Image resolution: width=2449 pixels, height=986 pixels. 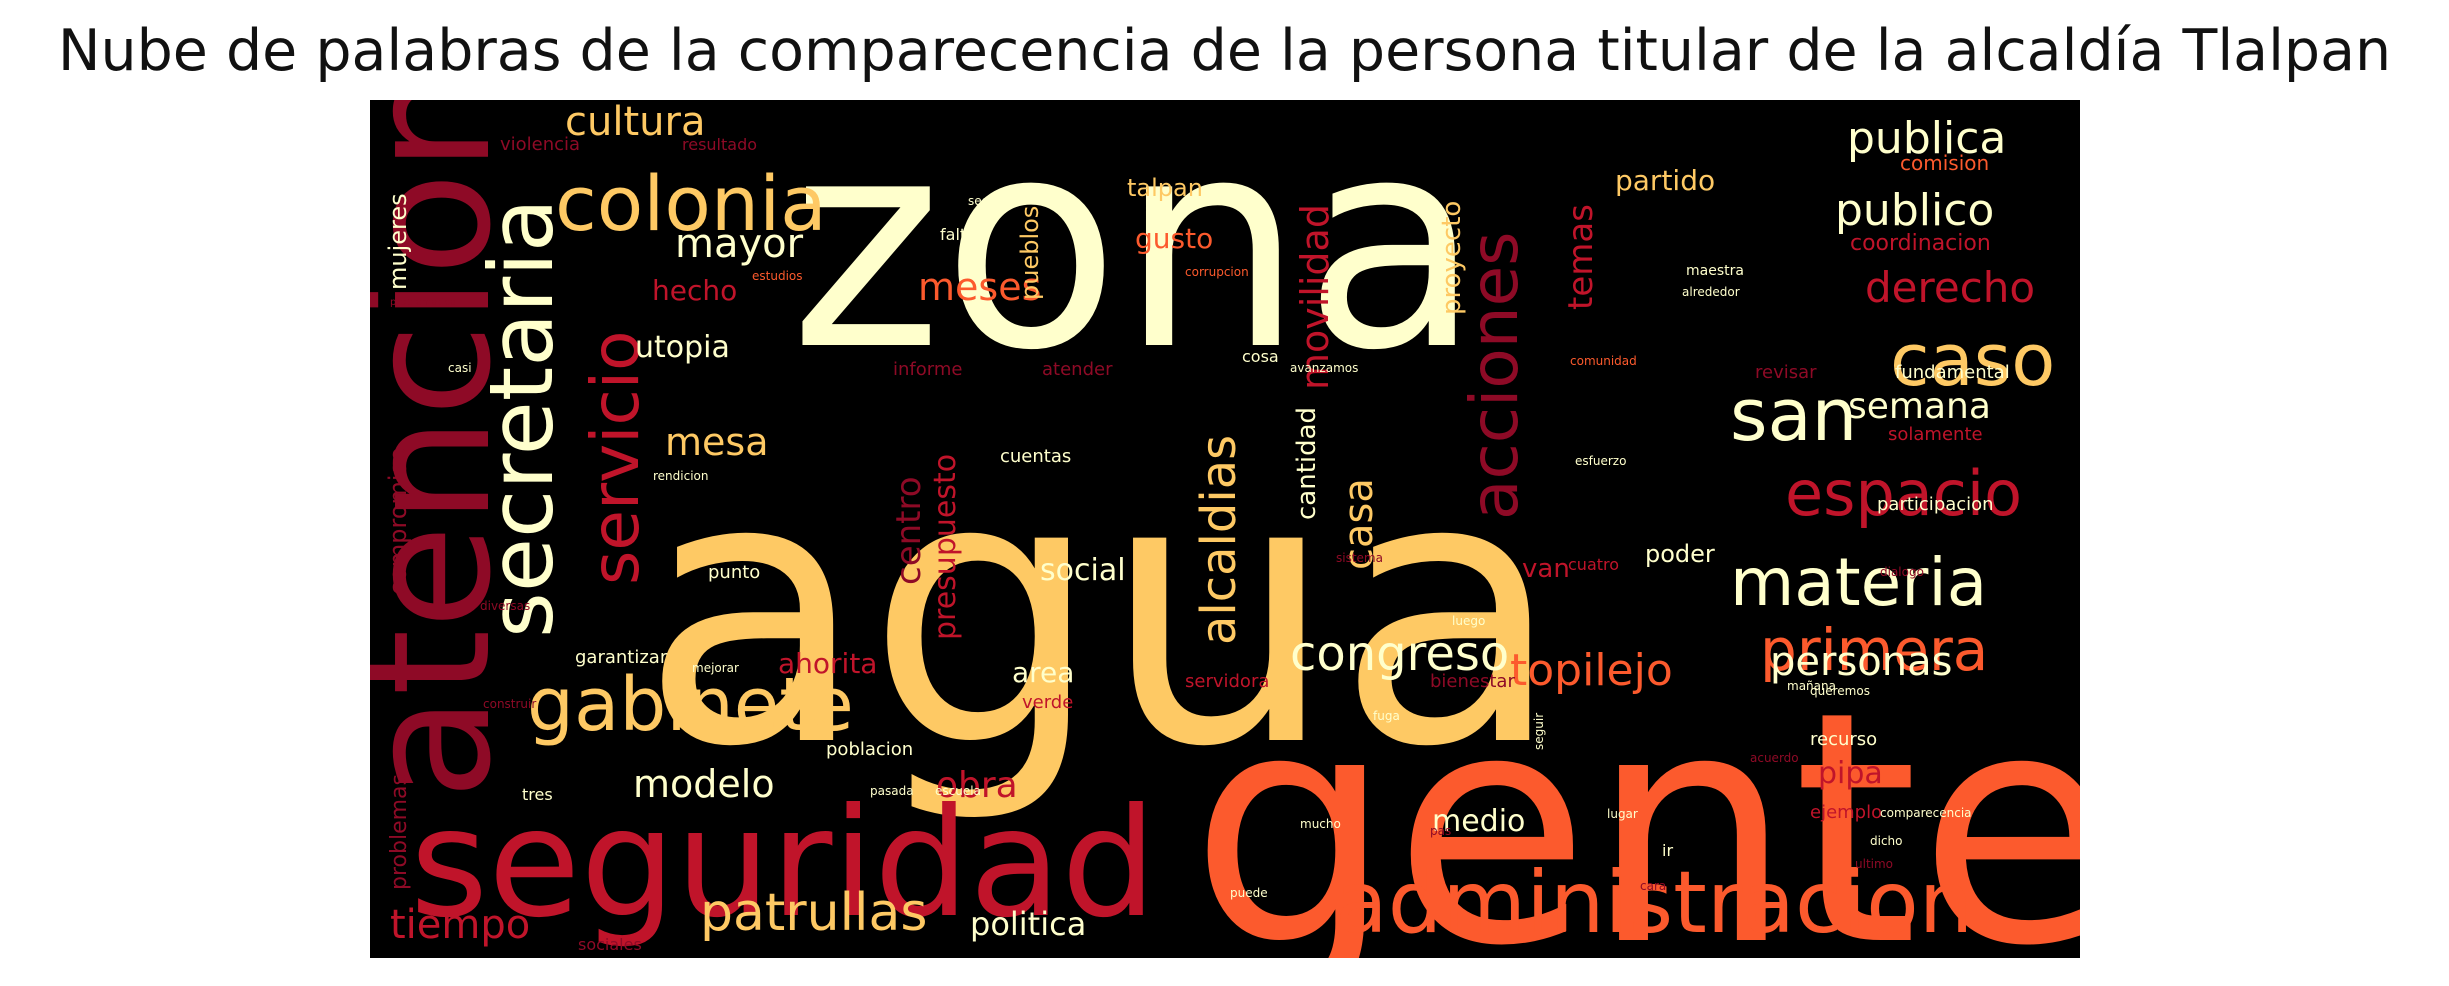 What do you see at coordinates (1846, 812) in the screenshot?
I see `word-ejemplo: ejemplo` at bounding box center [1846, 812].